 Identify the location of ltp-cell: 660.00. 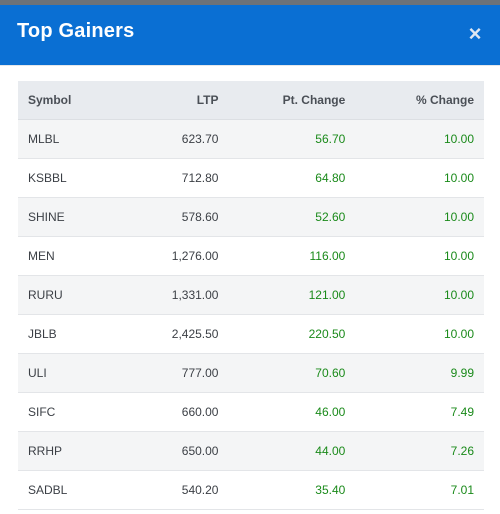
(169, 412).